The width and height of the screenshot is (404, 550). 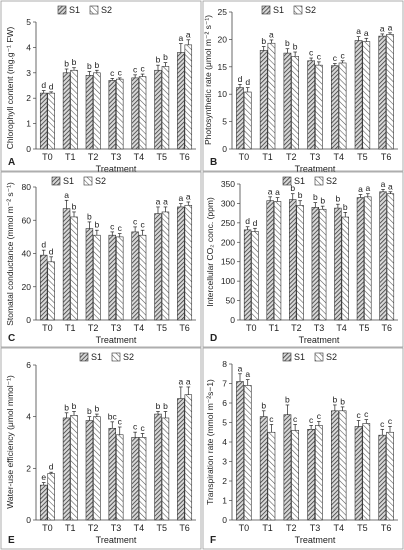 I want to click on y-tick-label: 1, so click(x=28, y=124).